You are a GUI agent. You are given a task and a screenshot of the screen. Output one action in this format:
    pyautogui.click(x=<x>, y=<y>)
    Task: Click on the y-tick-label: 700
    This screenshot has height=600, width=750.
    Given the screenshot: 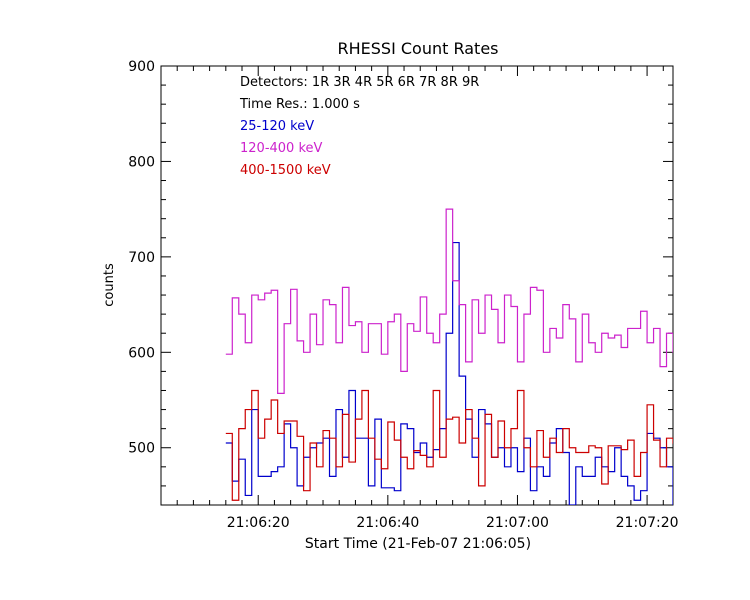 What is the action you would take?
    pyautogui.click(x=141, y=258)
    